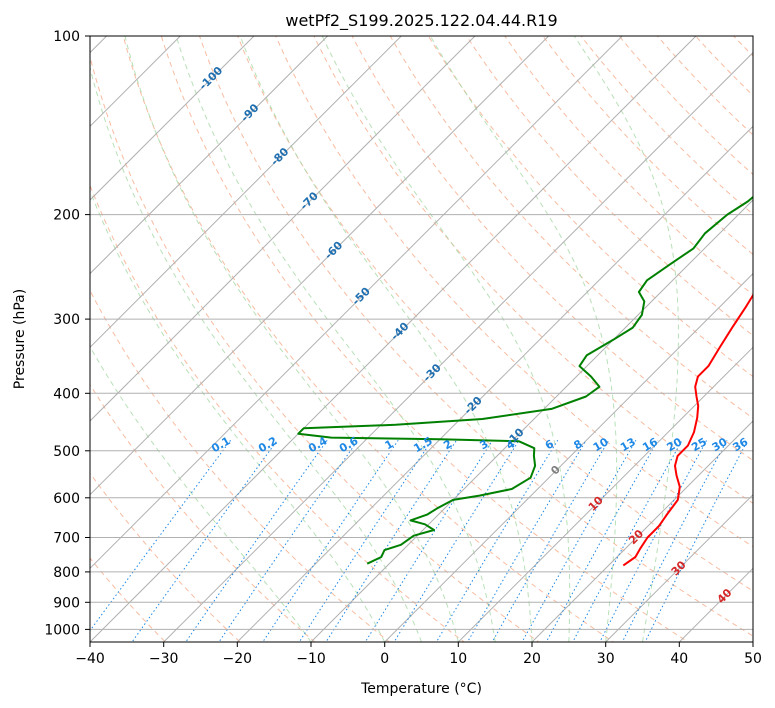 The height and width of the screenshot is (708, 775). I want to click on y-tick-label: 300, so click(66, 320).